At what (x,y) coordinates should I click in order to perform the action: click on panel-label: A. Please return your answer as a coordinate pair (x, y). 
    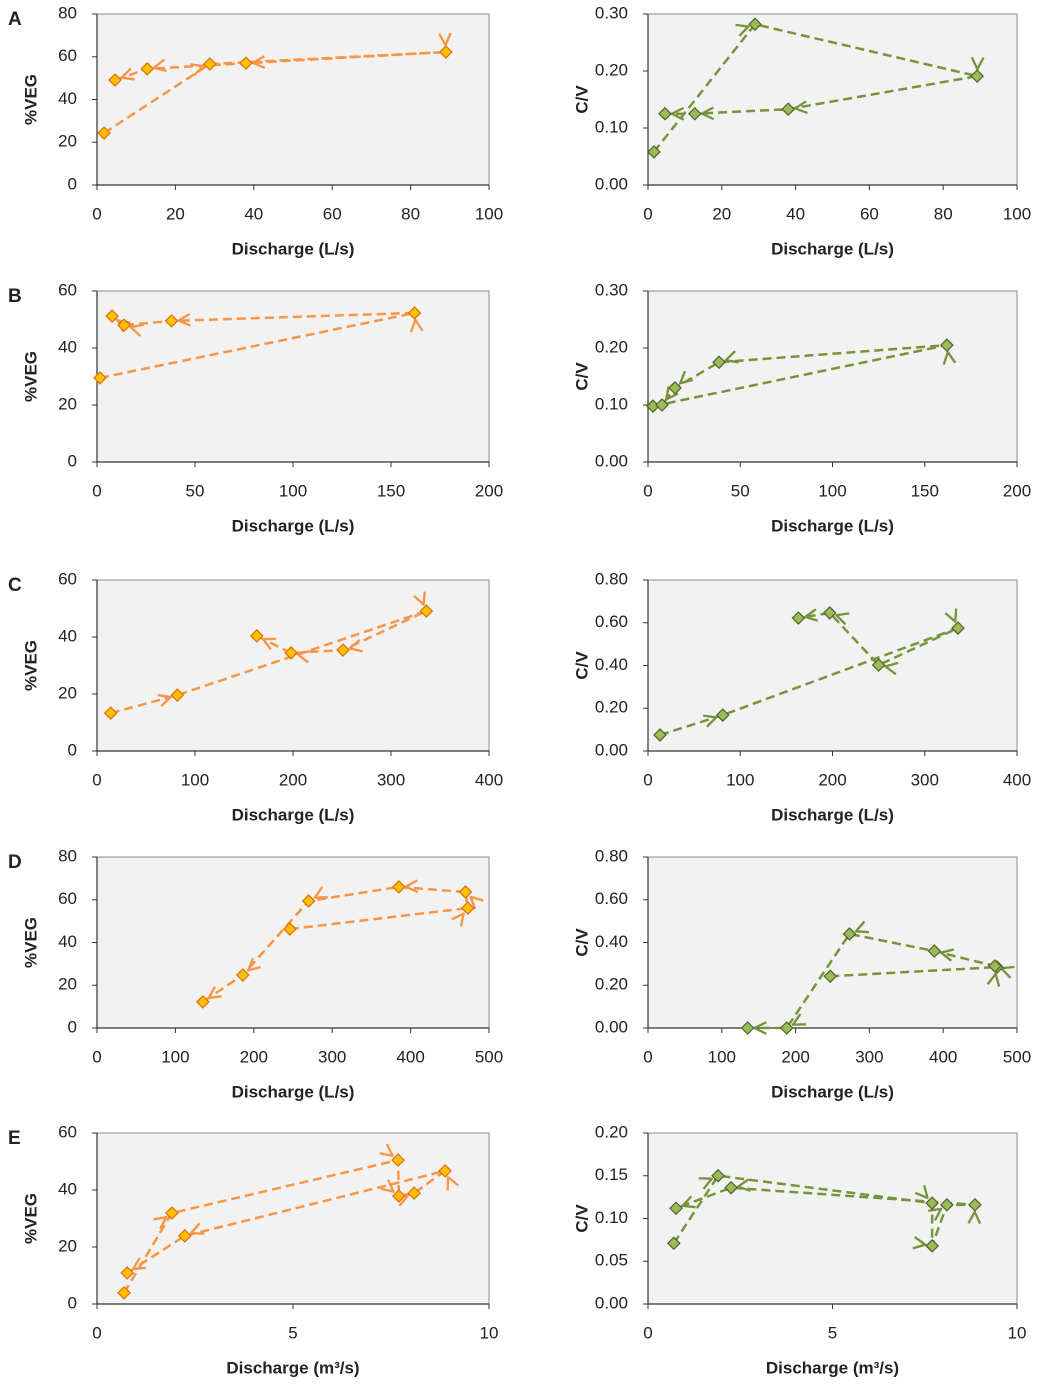
    Looking at the image, I should click on (15, 19).